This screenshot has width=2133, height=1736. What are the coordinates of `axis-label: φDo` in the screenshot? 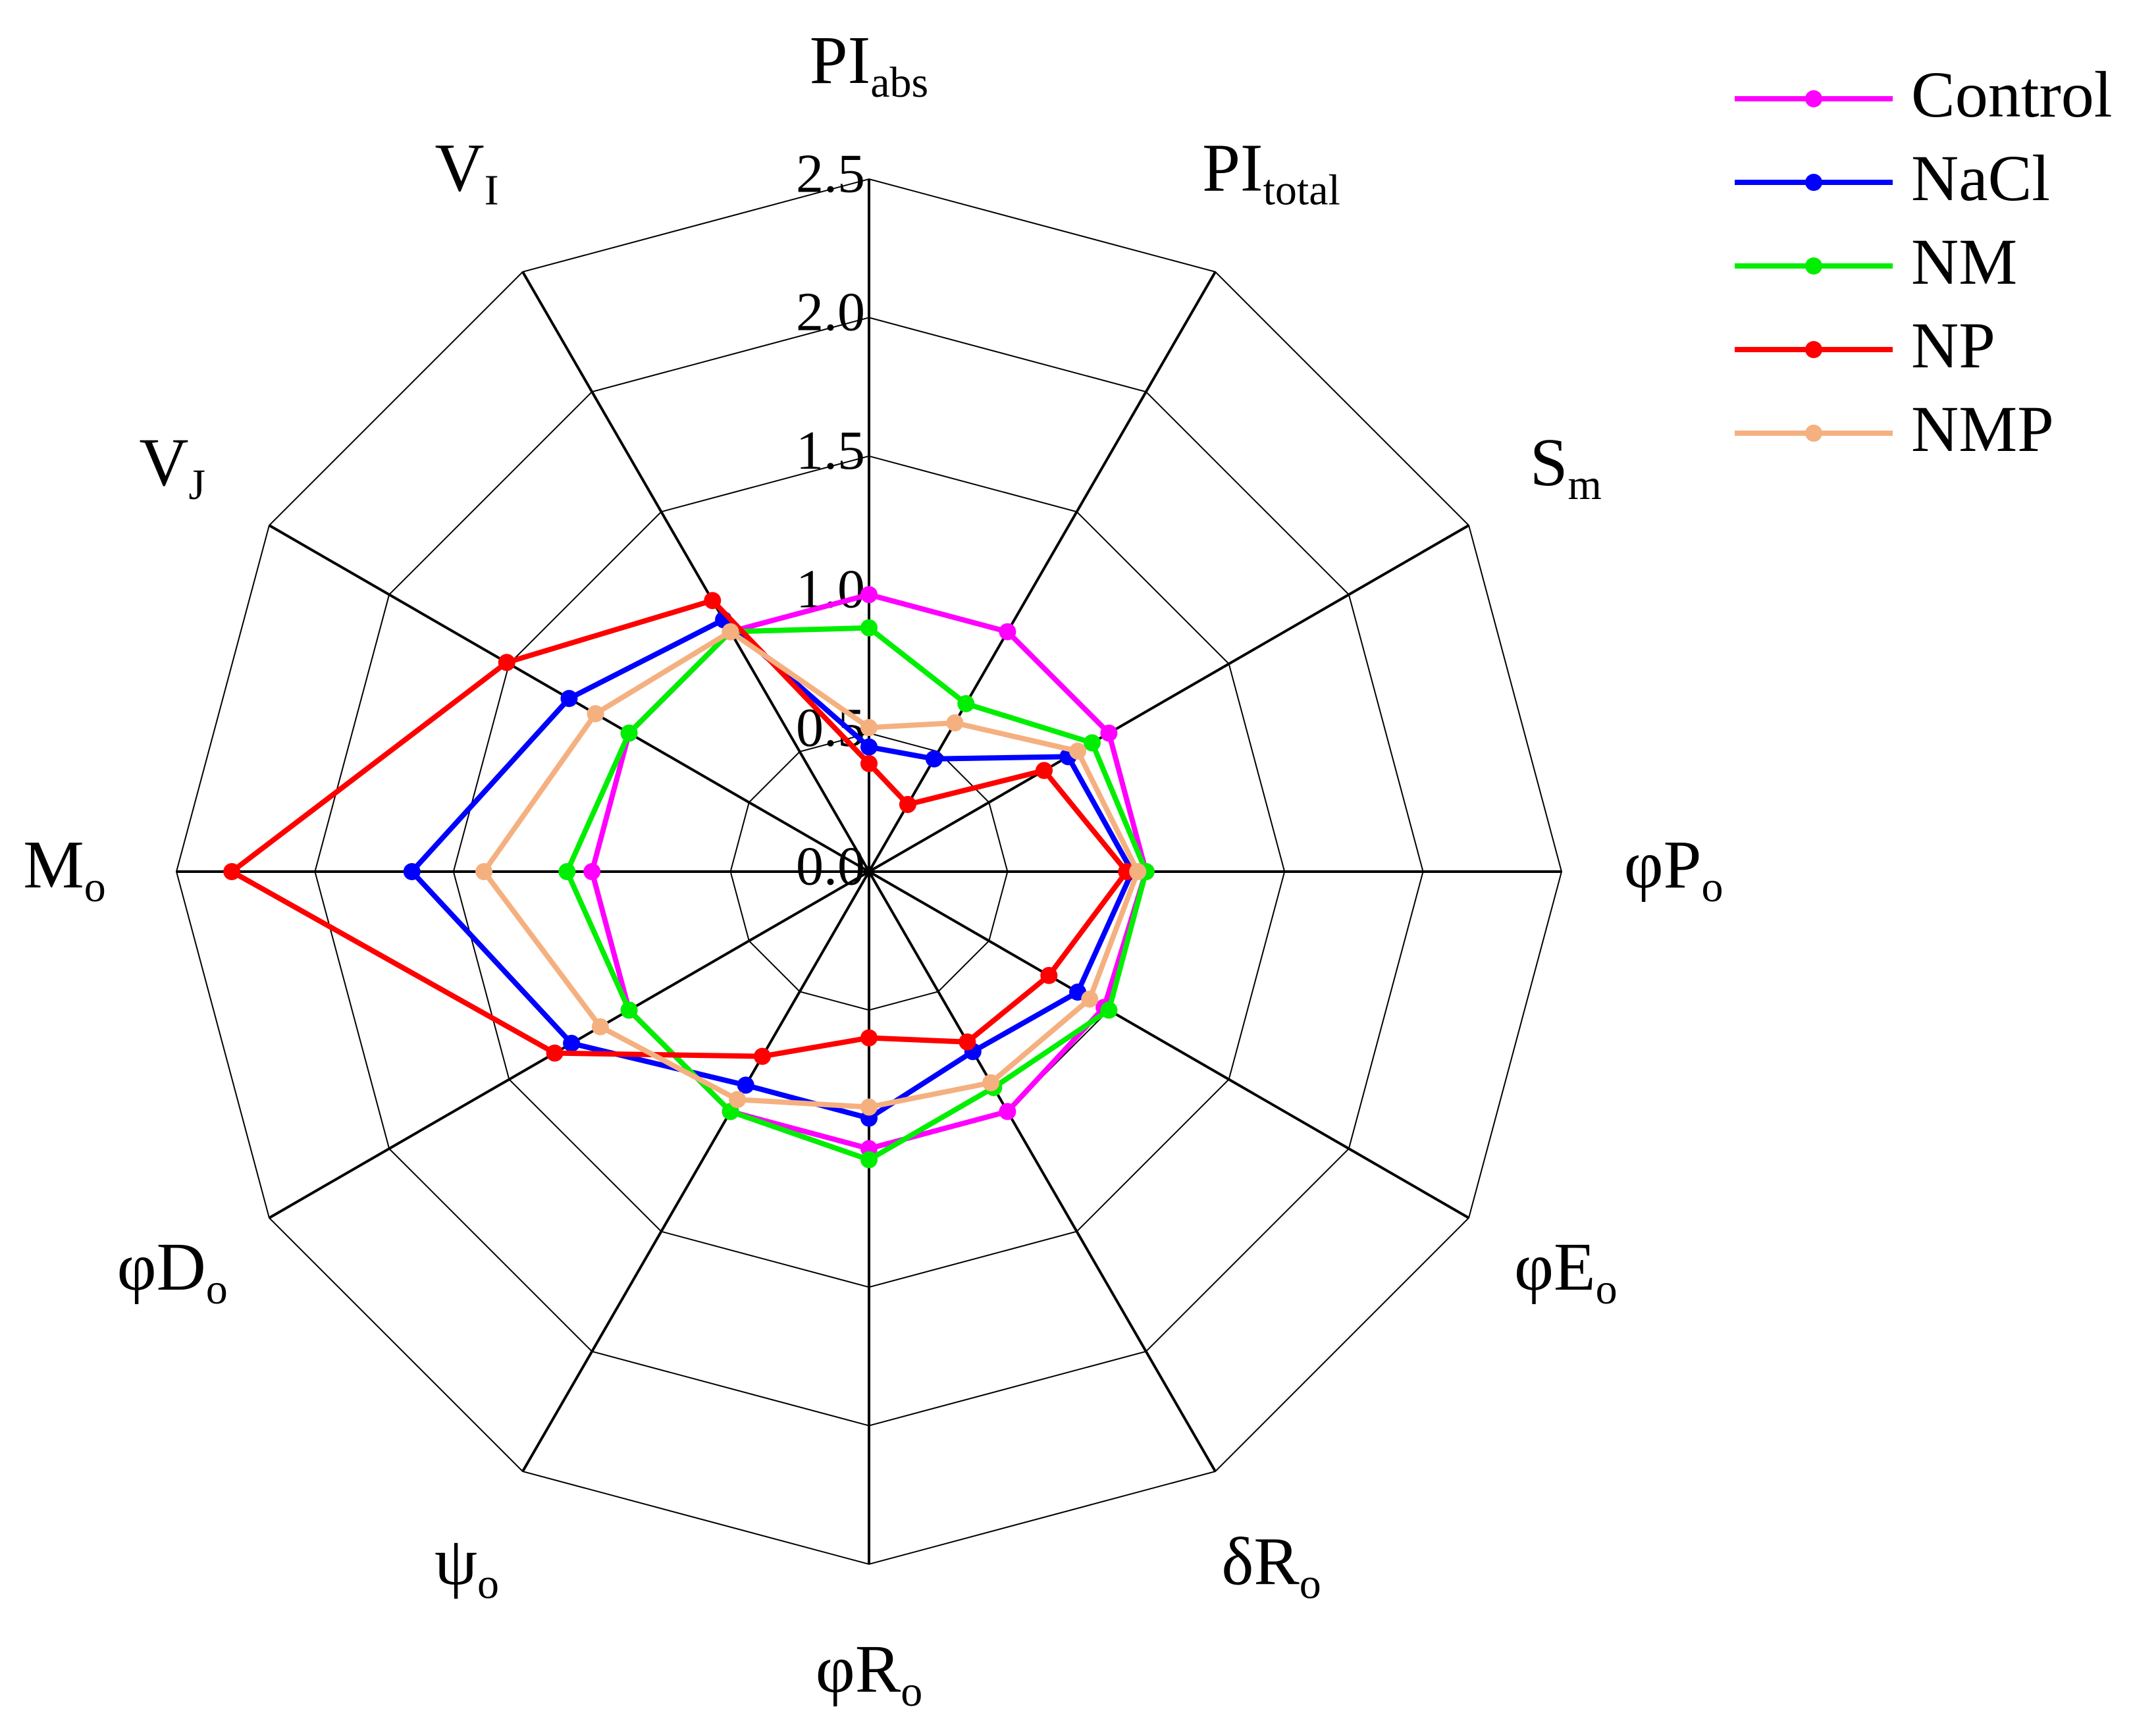 It's located at (172, 1271).